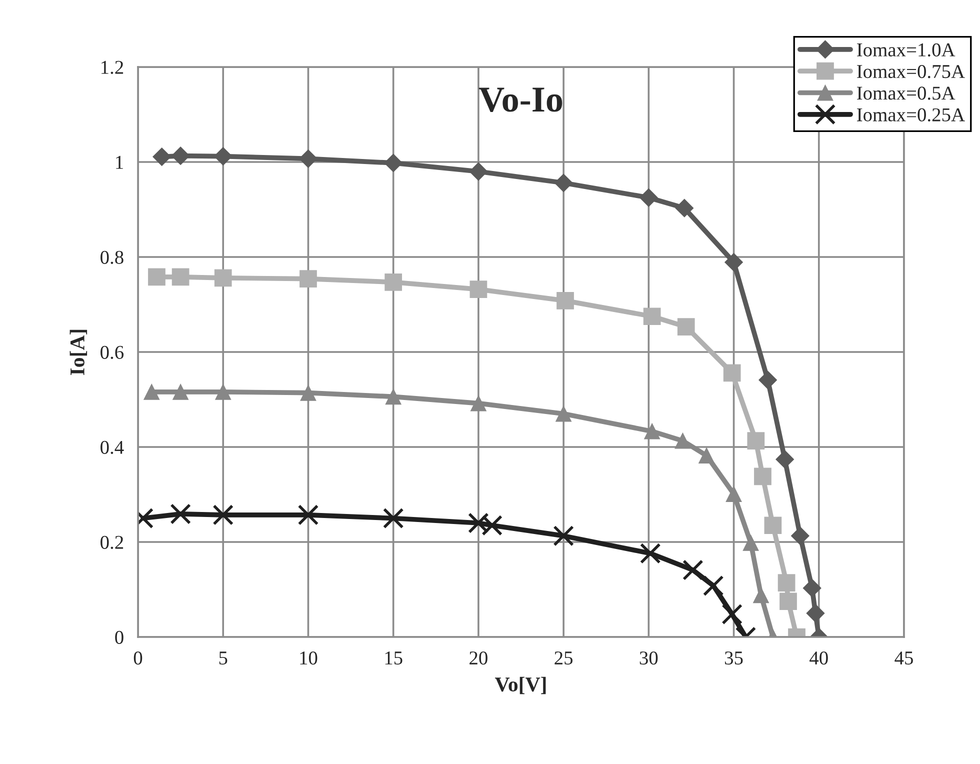 The height and width of the screenshot is (764, 980). What do you see at coordinates (479, 658) in the screenshot?
I see `x-tick-label: 20` at bounding box center [479, 658].